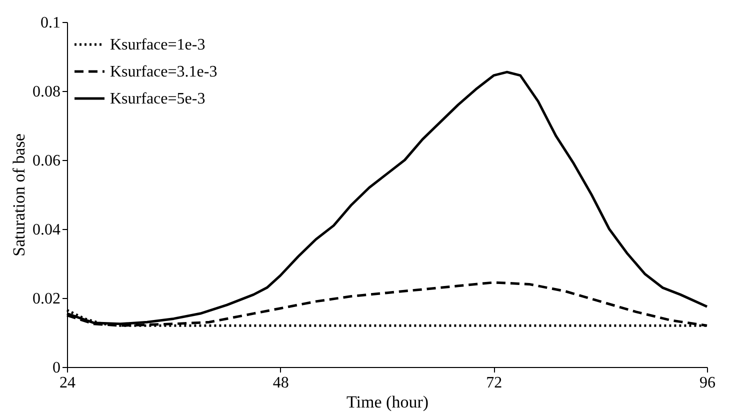  I want to click on x-tick-label: 24, so click(68, 383).